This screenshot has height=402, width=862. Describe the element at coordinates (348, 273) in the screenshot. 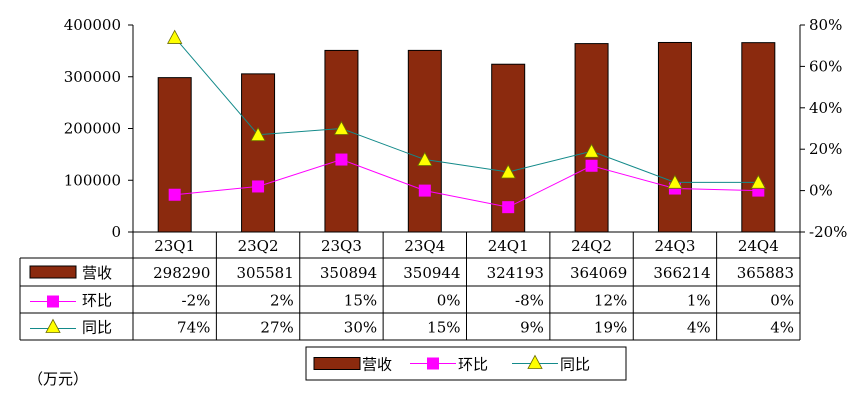

I see `table-cell: 350894` at that location.